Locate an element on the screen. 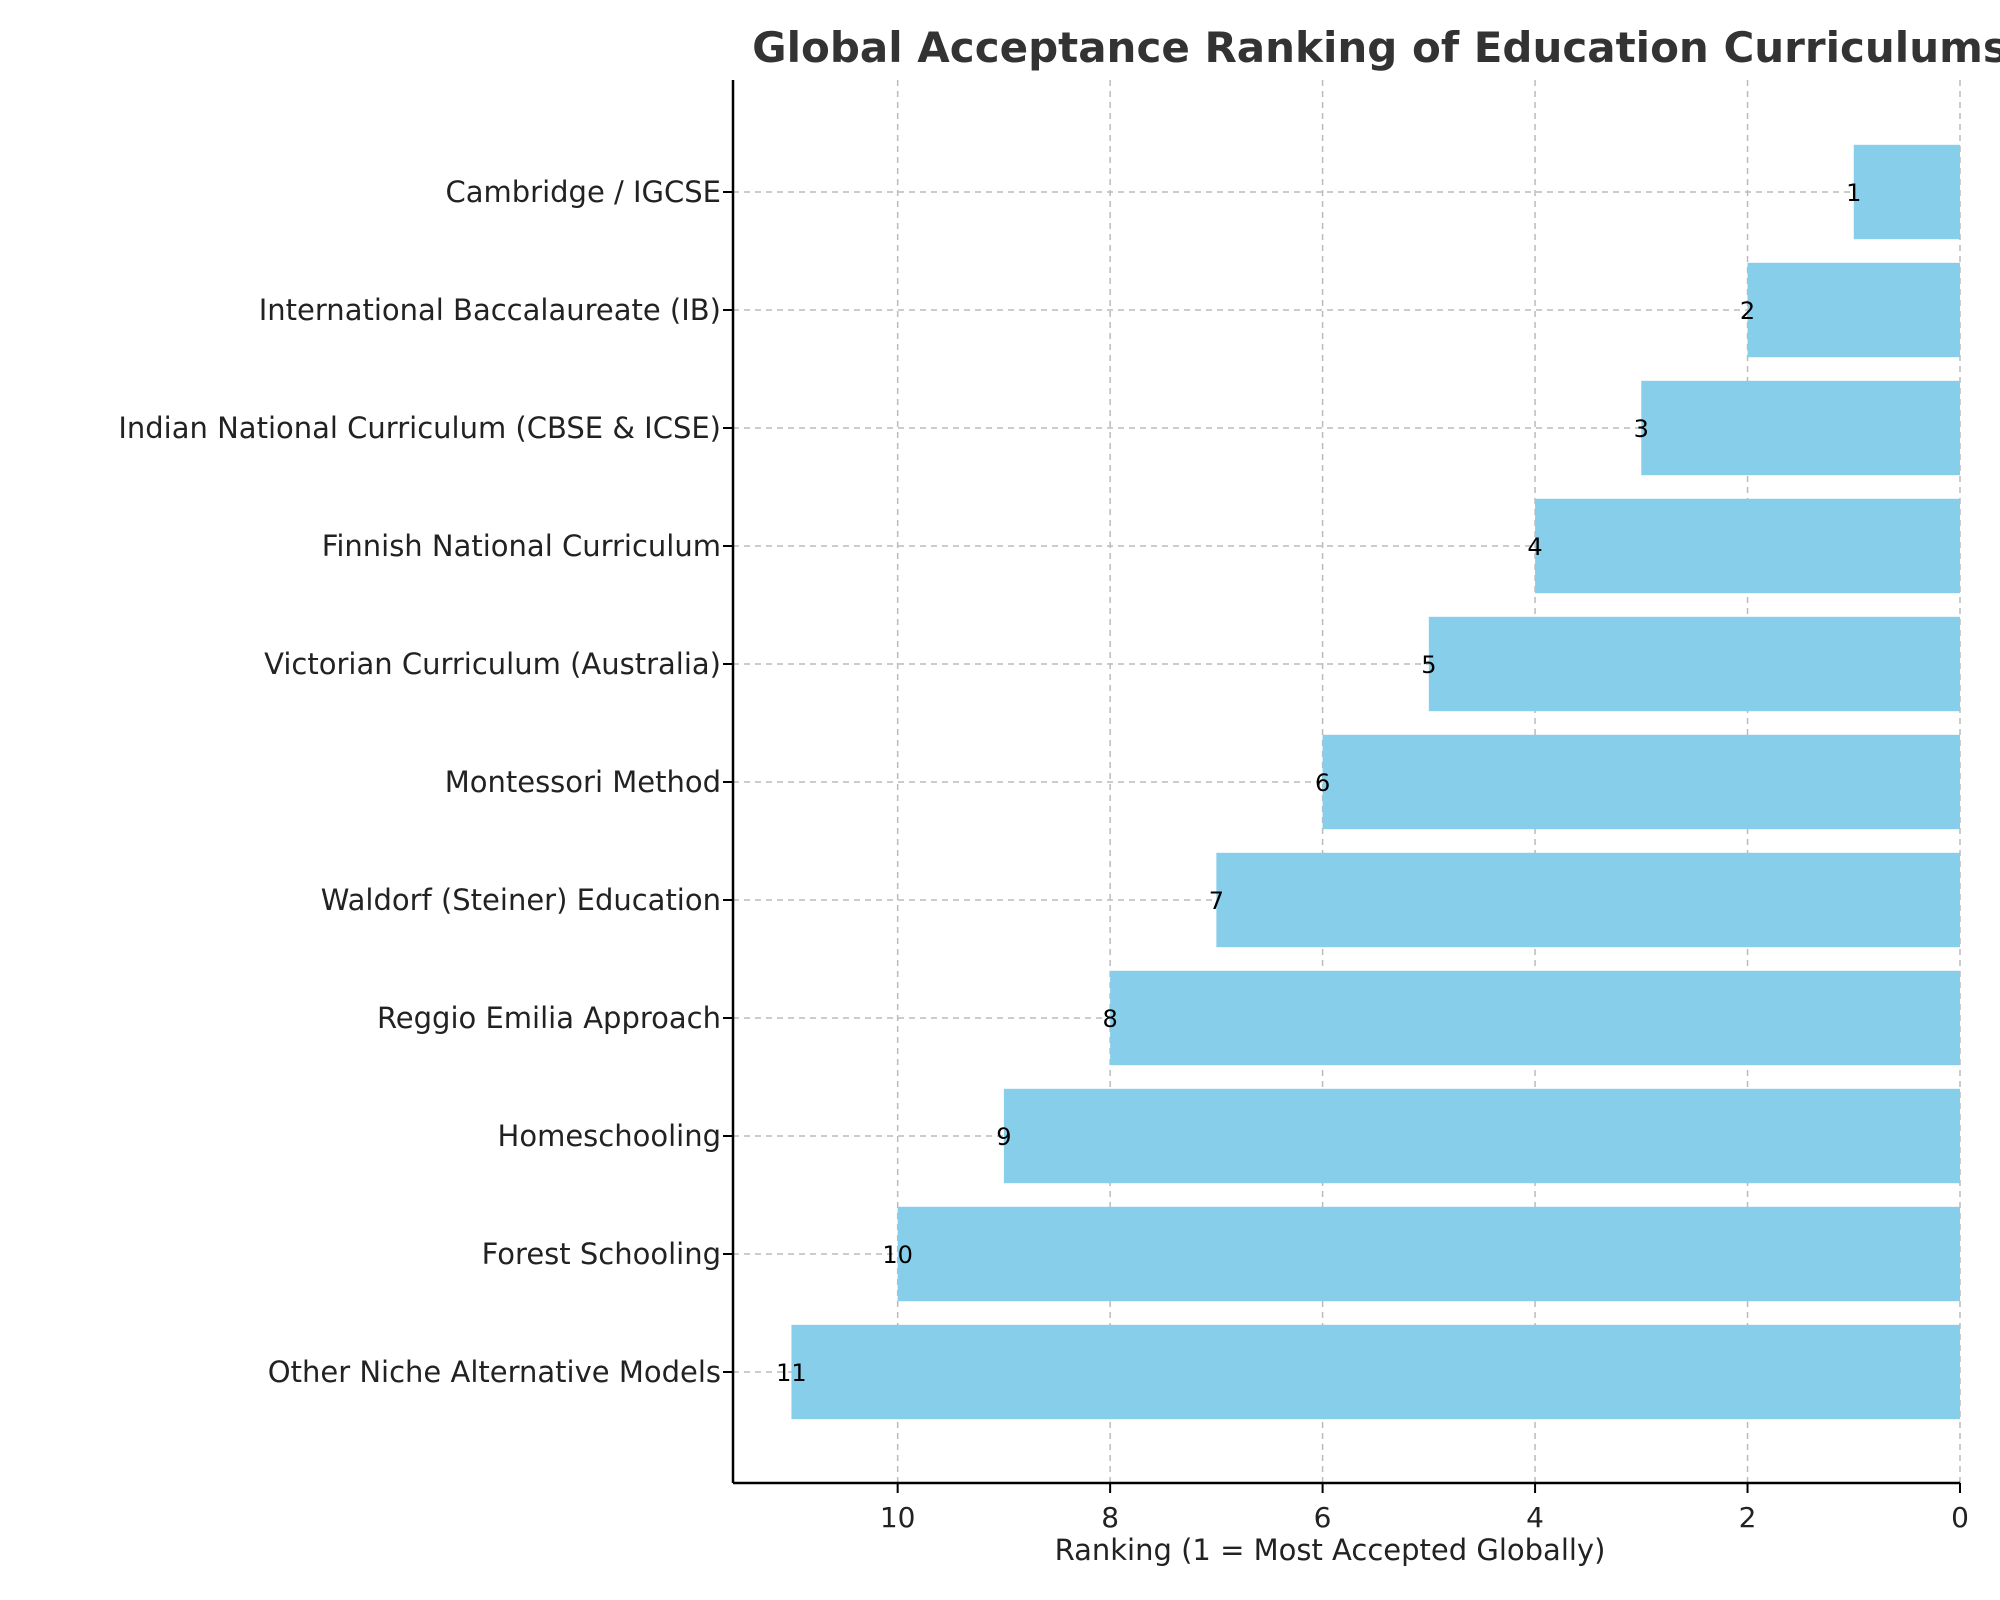 This screenshot has height=1600, width=2000. x-tick-label: 0 is located at coordinates (1960, 1517).